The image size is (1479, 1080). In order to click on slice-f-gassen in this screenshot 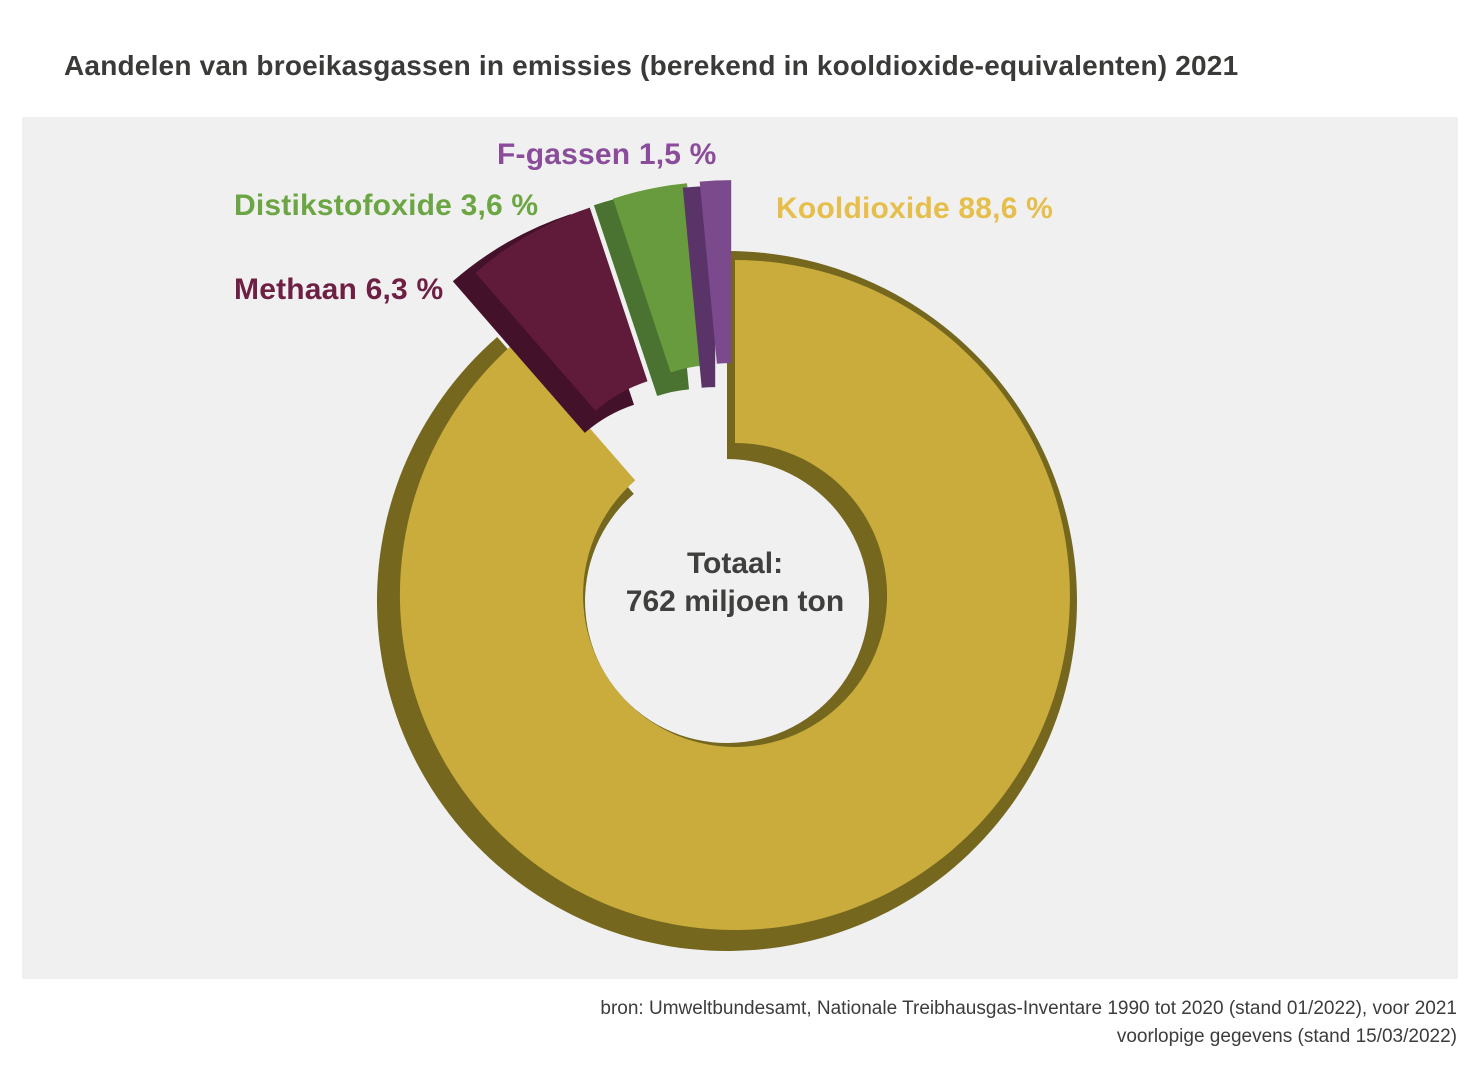, I will do `click(715, 272)`.